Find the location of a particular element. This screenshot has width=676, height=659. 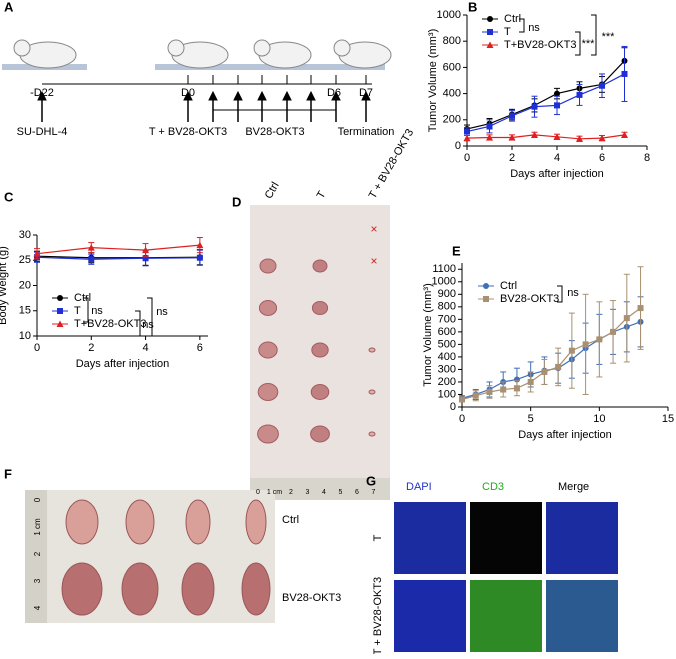

ruler-label: 2 is located at coordinates (37, 553).